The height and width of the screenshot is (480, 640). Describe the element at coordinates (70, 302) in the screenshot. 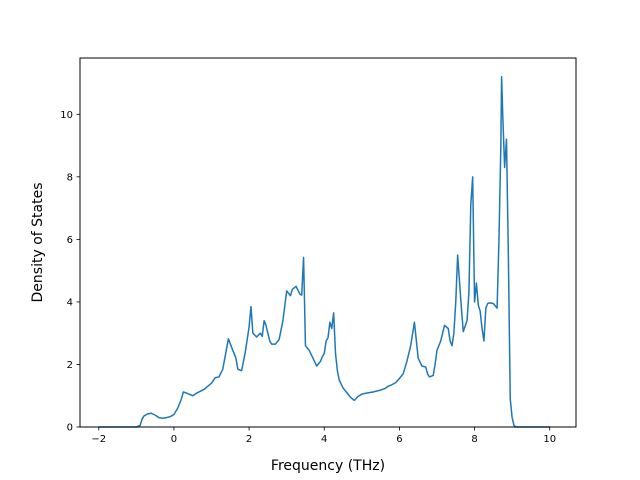

I see `y-tick-label: 4` at that location.